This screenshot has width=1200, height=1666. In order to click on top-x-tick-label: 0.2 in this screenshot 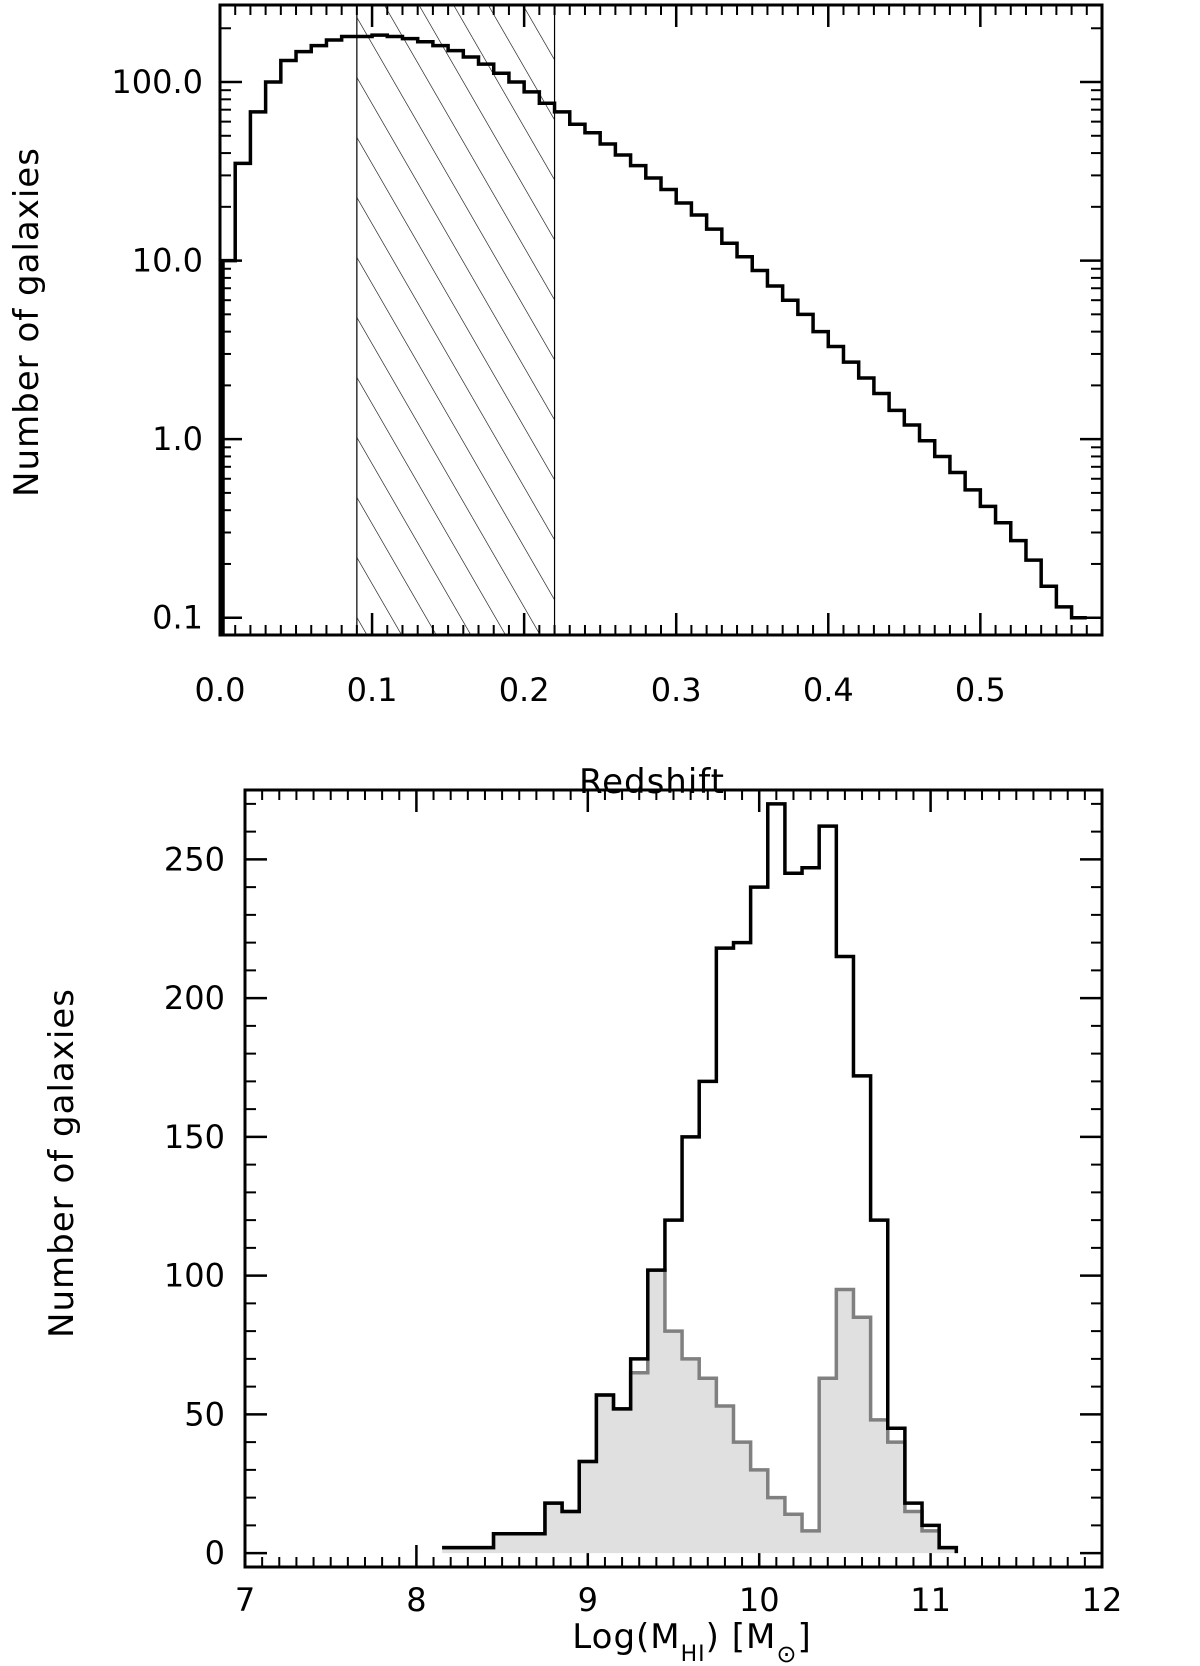, I will do `click(524, 690)`.